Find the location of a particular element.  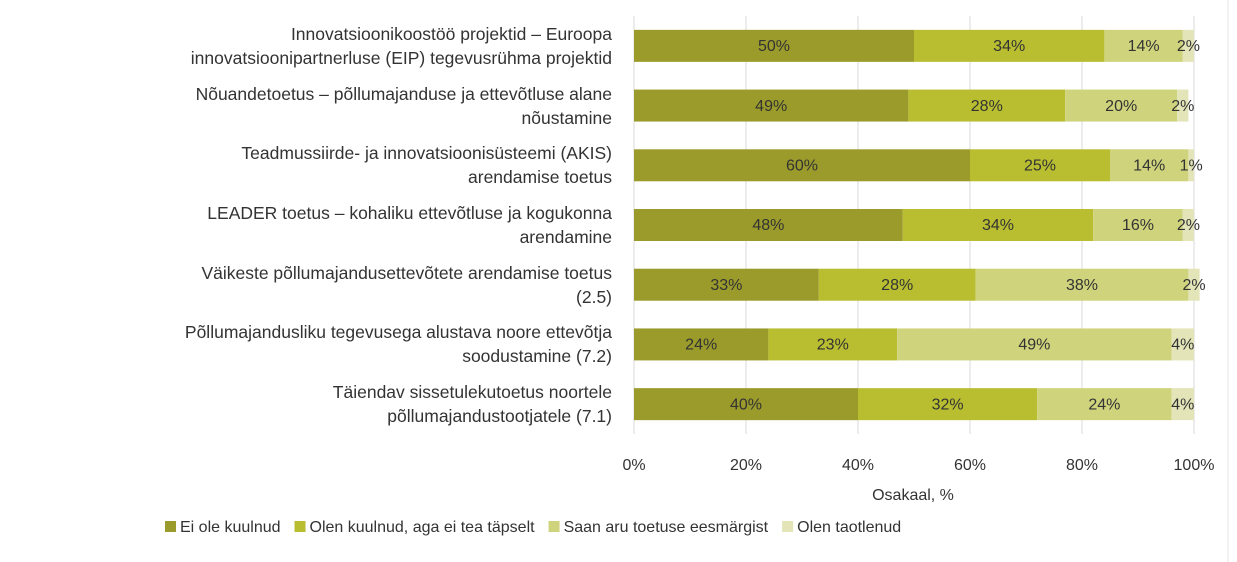

legend-label: Olen kuulnud, aga ei tea täpselt is located at coordinates (423, 527).